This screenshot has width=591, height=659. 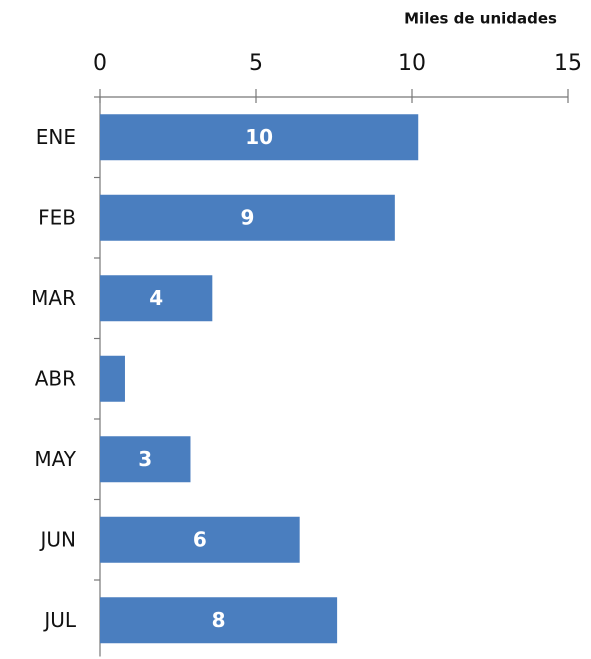 What do you see at coordinates (53, 298) in the screenshot?
I see `y-tick-label: MAR` at bounding box center [53, 298].